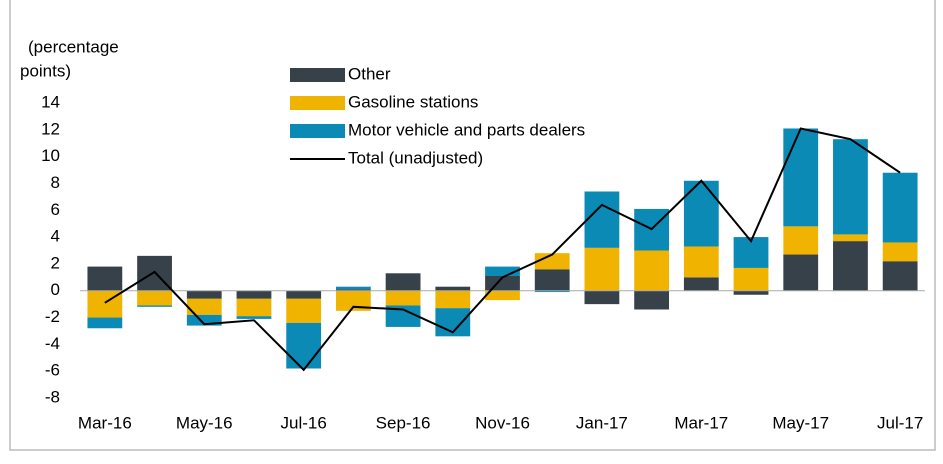 The width and height of the screenshot is (943, 464). What do you see at coordinates (52, 343) in the screenshot?
I see `y-tick-label: -4` at bounding box center [52, 343].